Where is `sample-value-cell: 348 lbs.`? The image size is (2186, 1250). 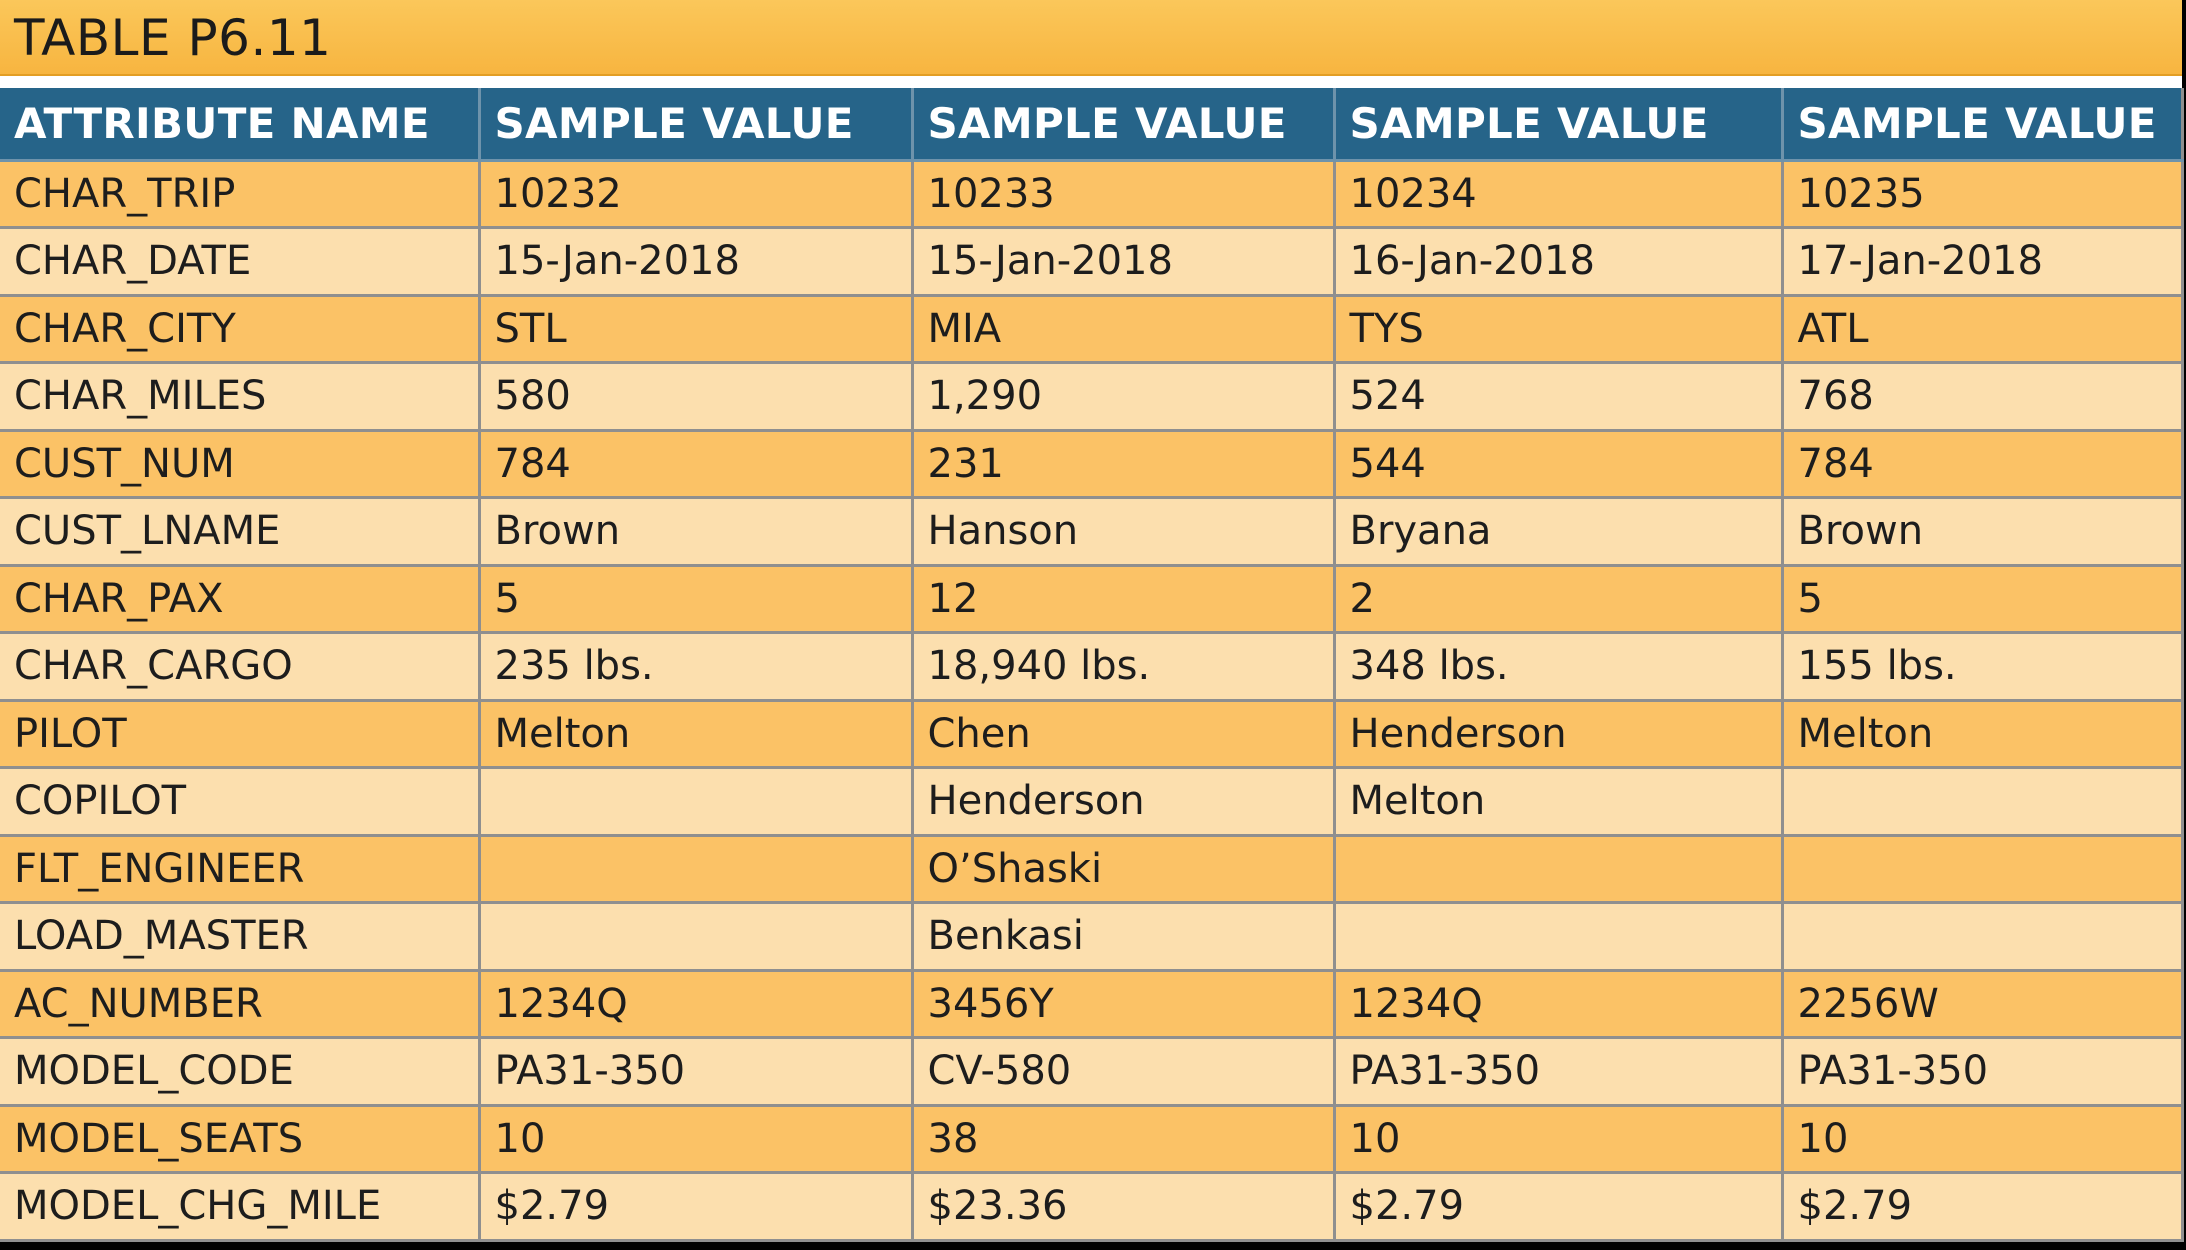
sample-value-cell: 348 lbs. is located at coordinates (1559, 667).